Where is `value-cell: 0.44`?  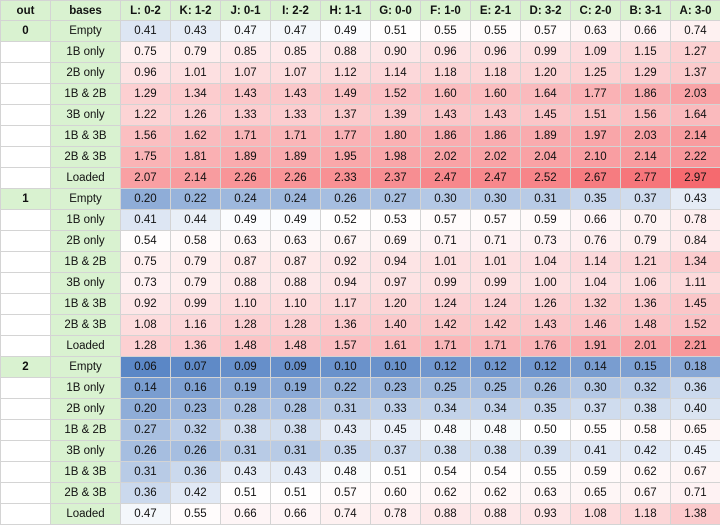 value-cell: 0.44 is located at coordinates (196, 220).